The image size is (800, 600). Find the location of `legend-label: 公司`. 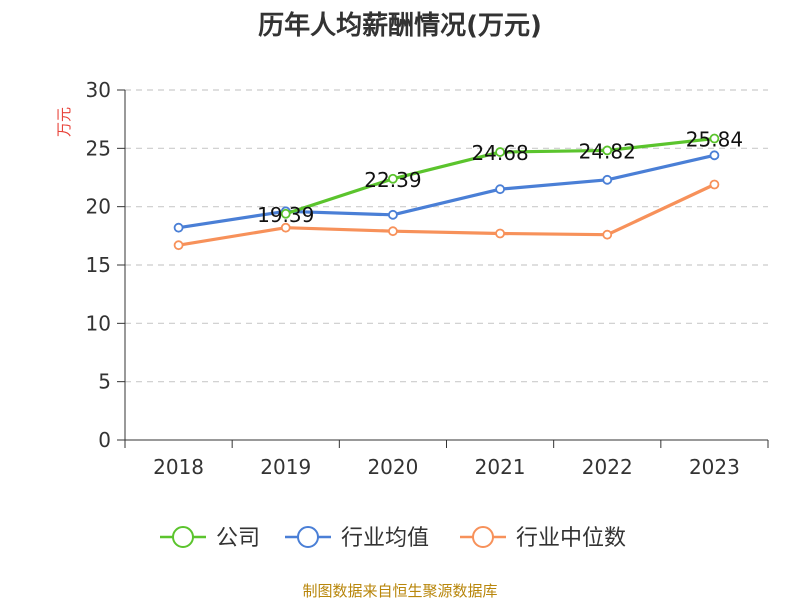

legend-label: 公司 is located at coordinates (238, 538).